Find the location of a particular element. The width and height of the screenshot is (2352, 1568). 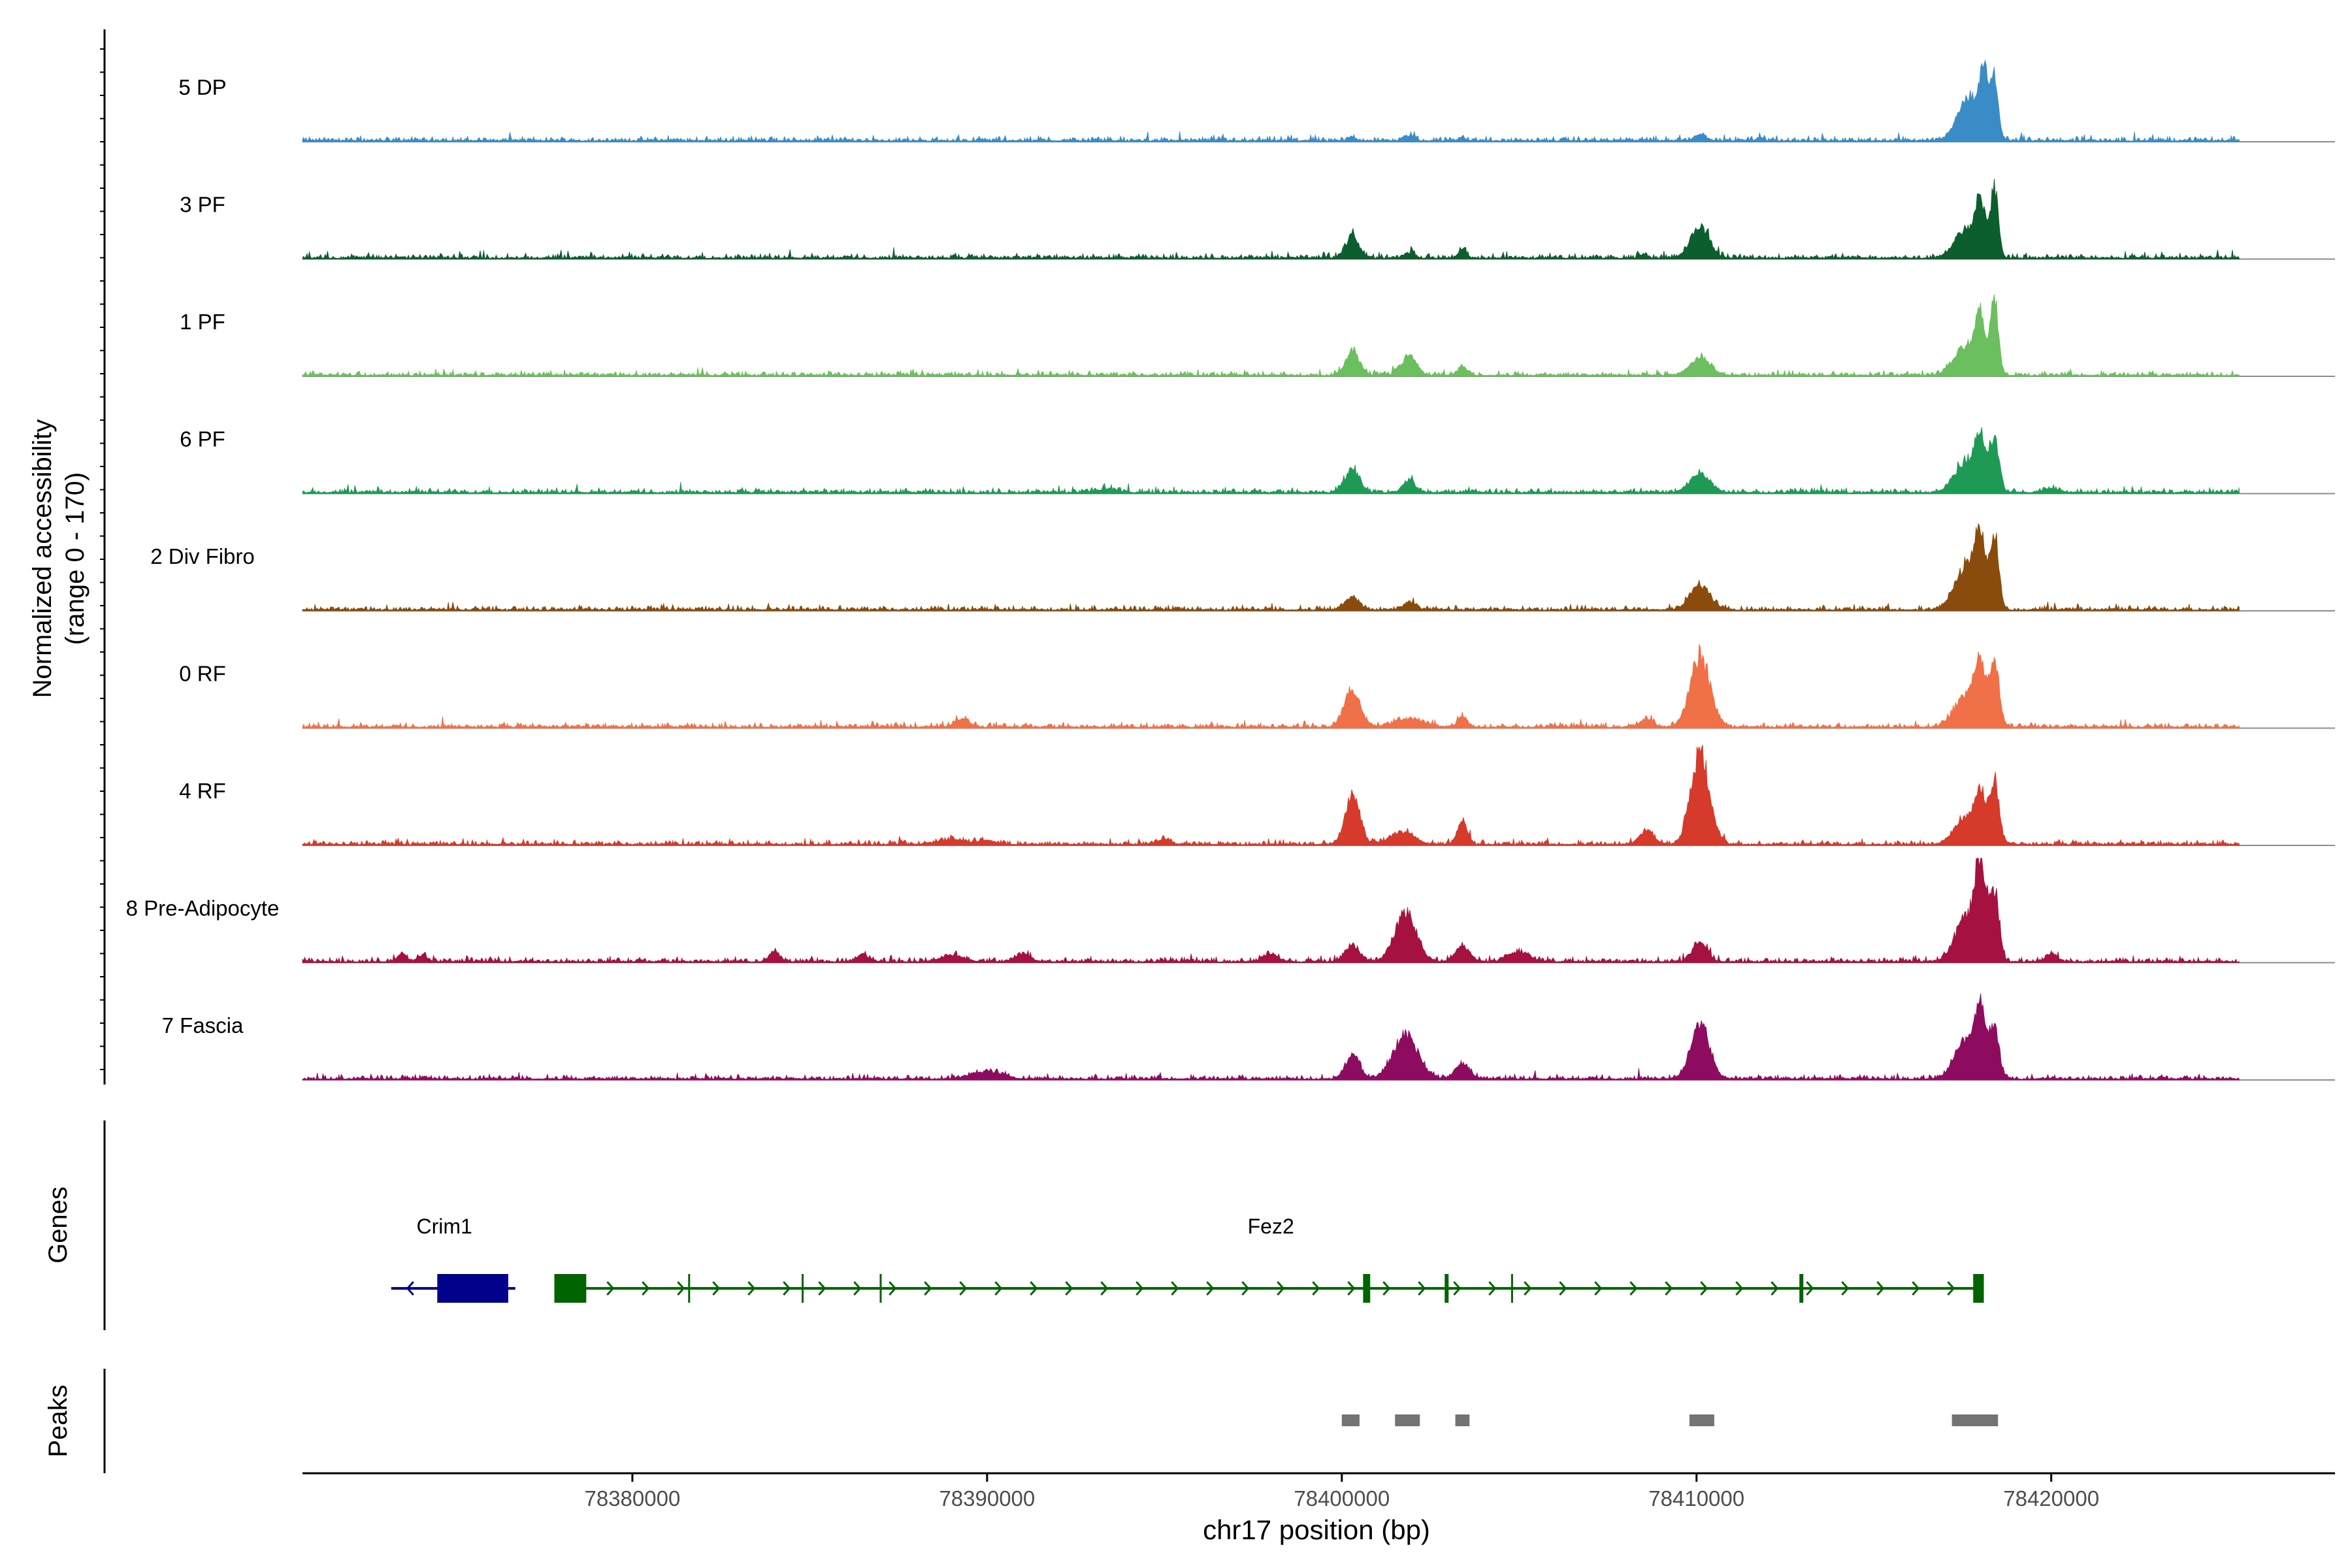

gene-label: Crim1 is located at coordinates (444, 1226).